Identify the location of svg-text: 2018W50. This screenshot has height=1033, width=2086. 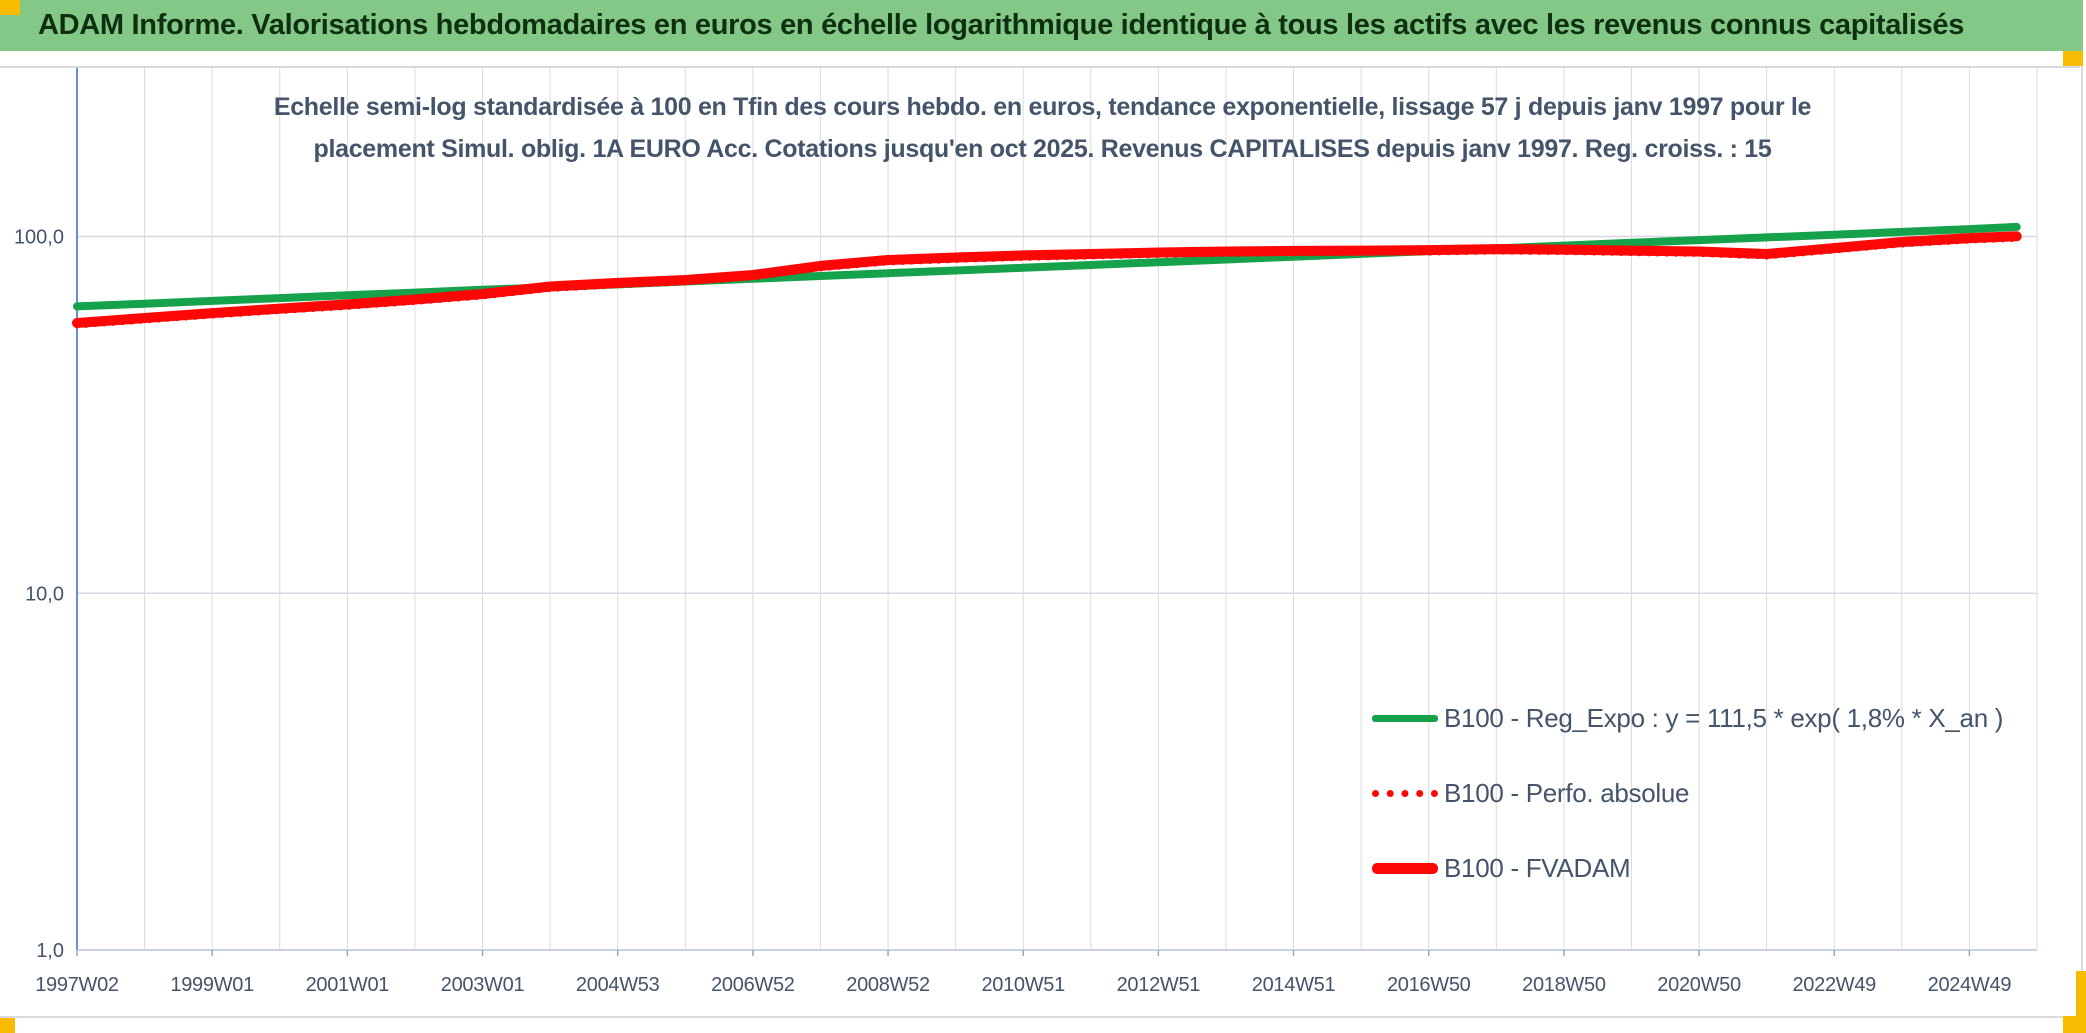
(1564, 985).